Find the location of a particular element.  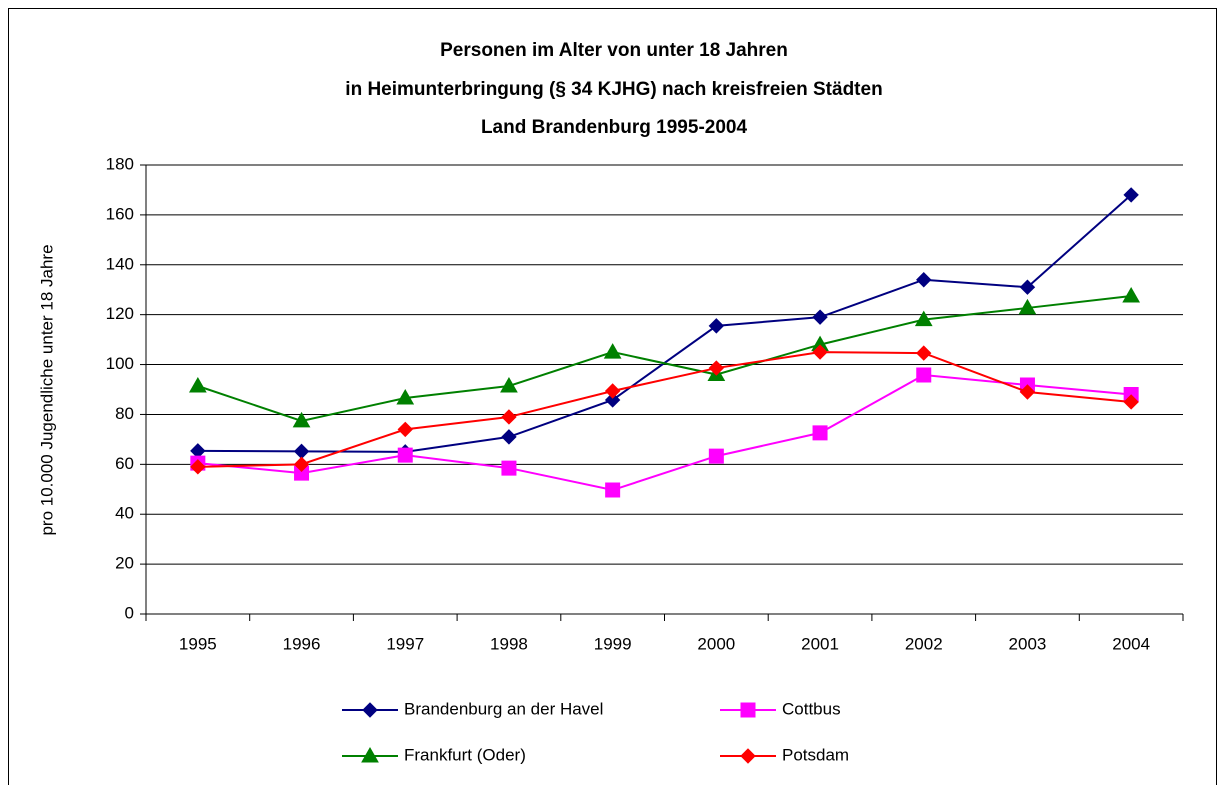

y-tick-label: 0 is located at coordinates (129, 612).